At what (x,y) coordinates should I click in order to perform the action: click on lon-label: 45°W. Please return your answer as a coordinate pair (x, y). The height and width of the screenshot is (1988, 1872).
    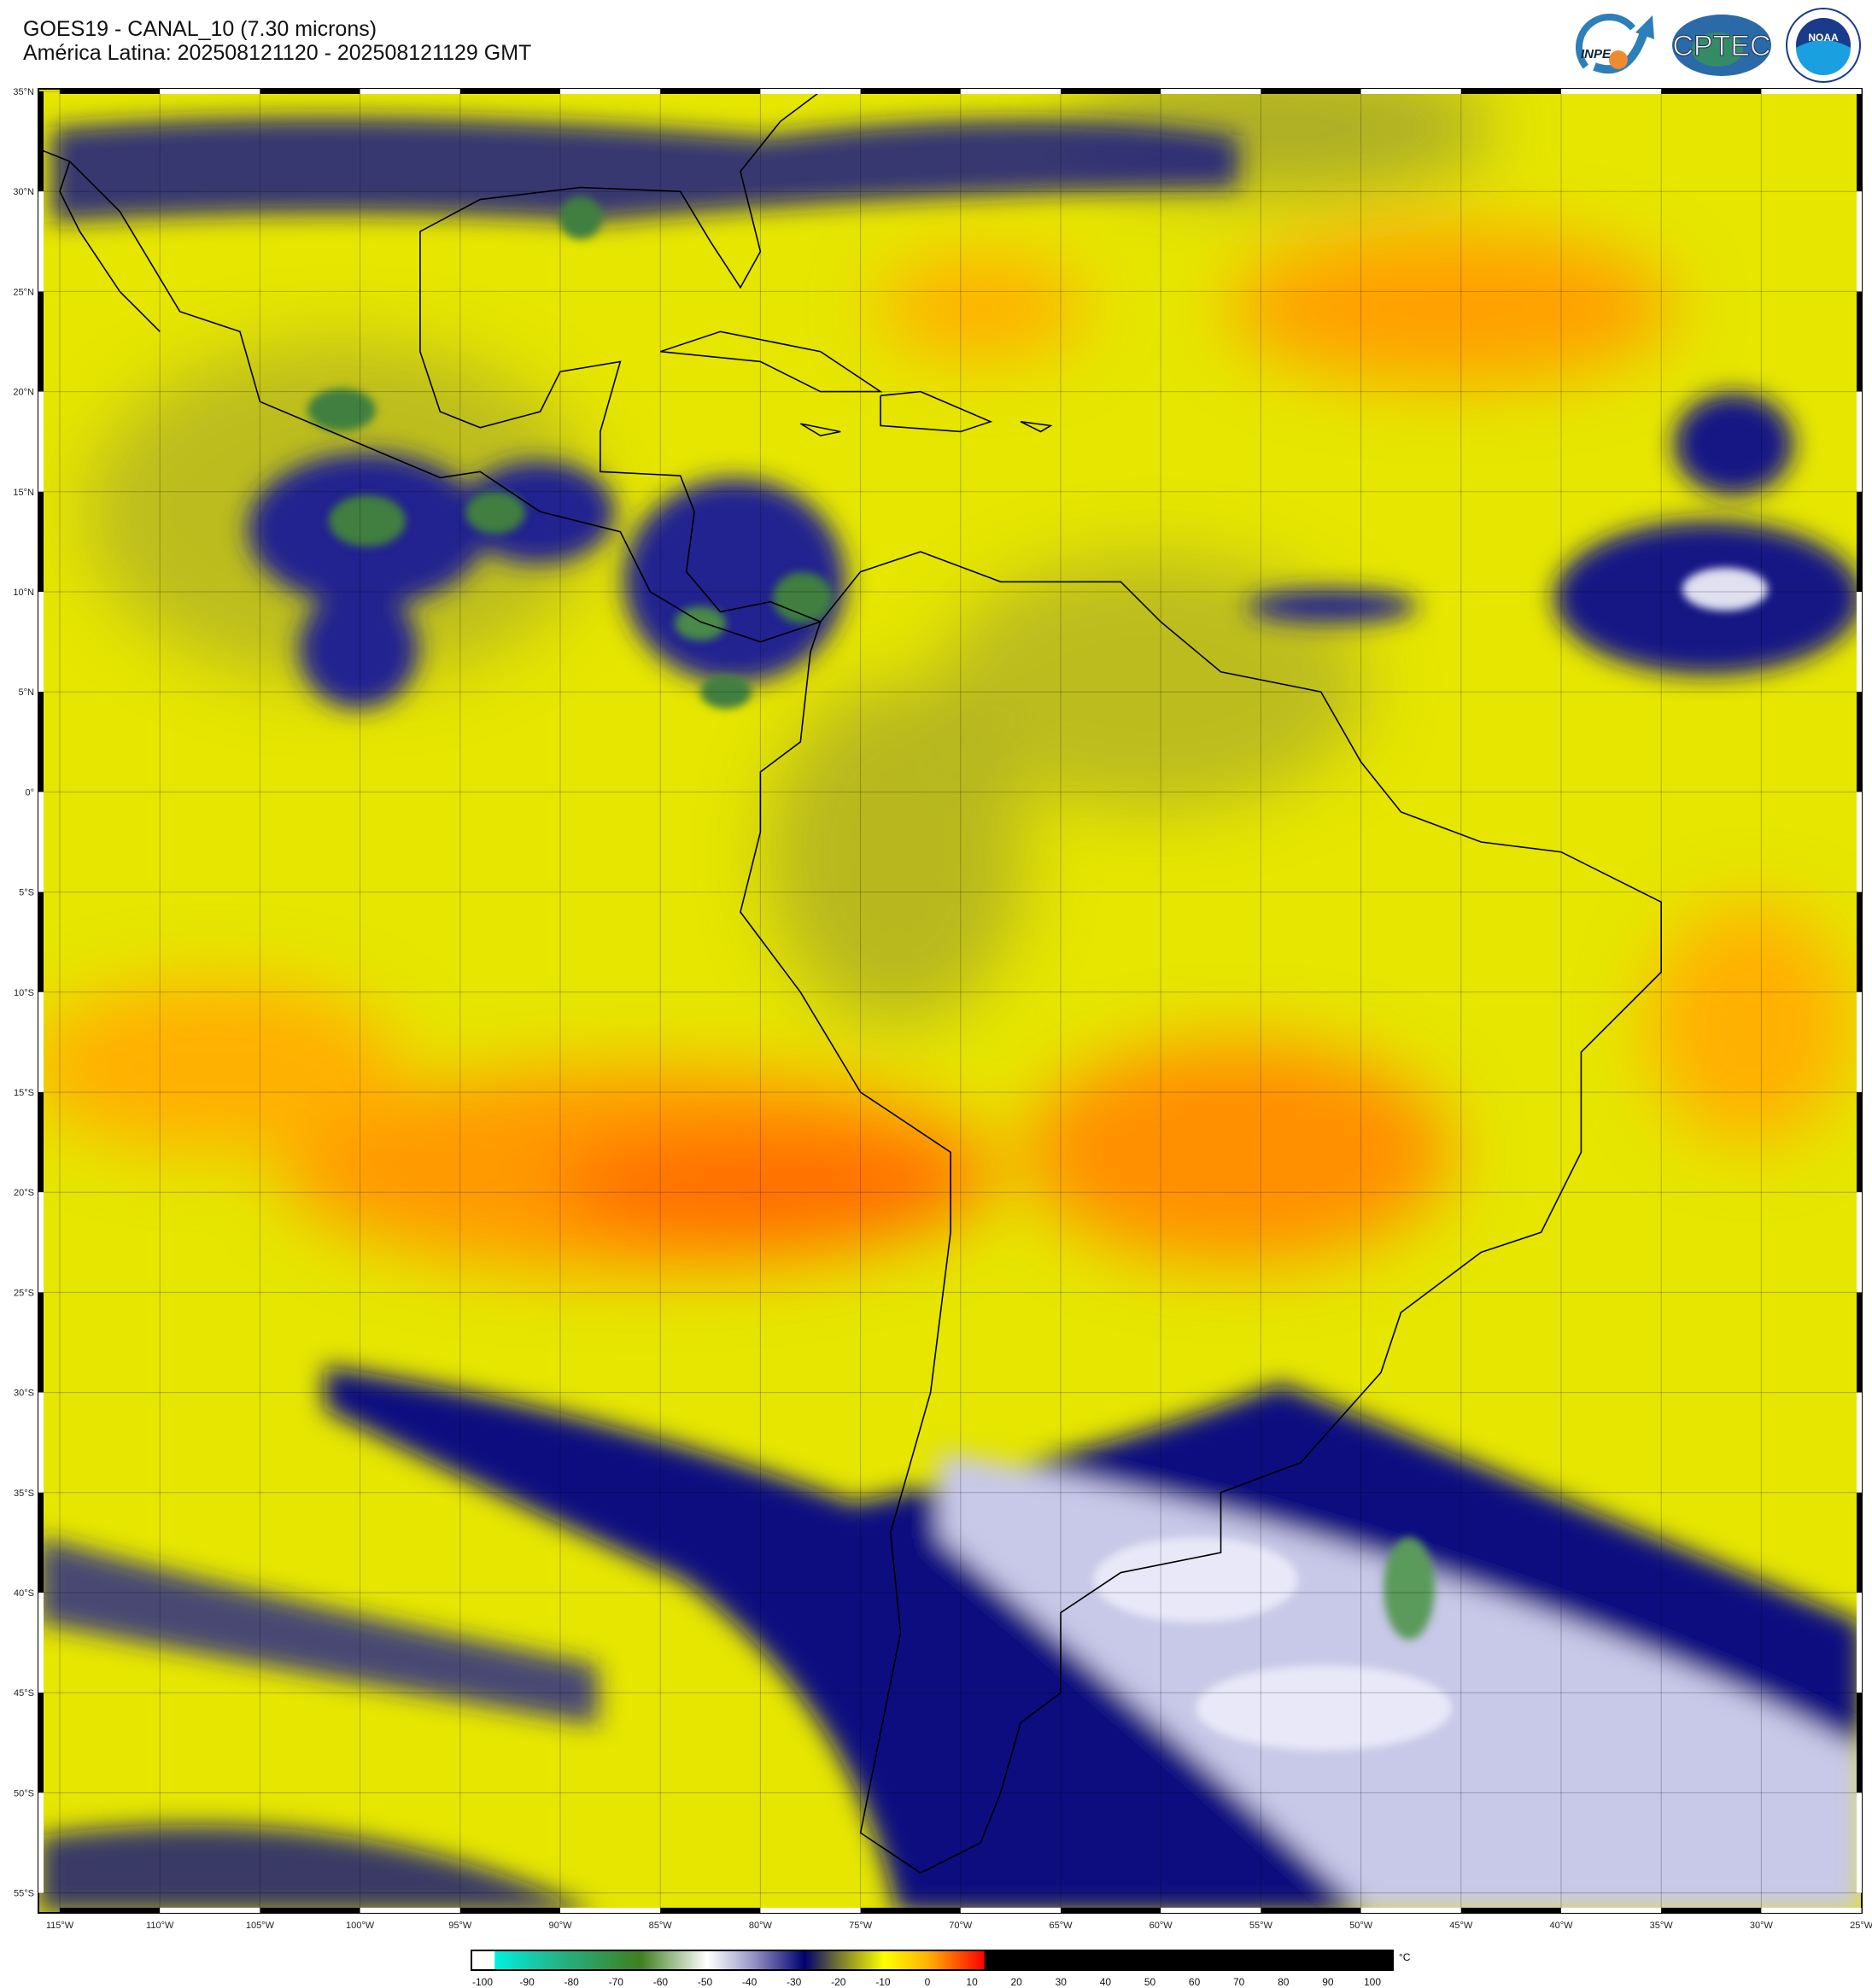
    Looking at the image, I should click on (1461, 1925).